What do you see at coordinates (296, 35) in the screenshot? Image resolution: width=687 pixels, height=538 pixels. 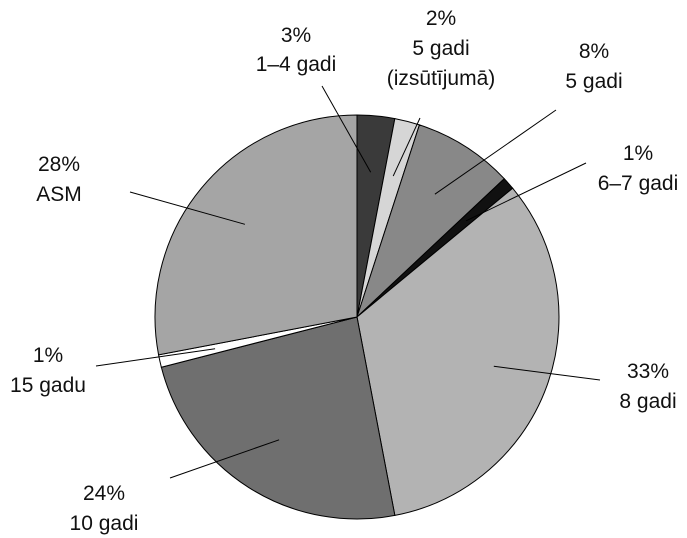 I see `slice-label-pct-1-4-gadi: 3%` at bounding box center [296, 35].